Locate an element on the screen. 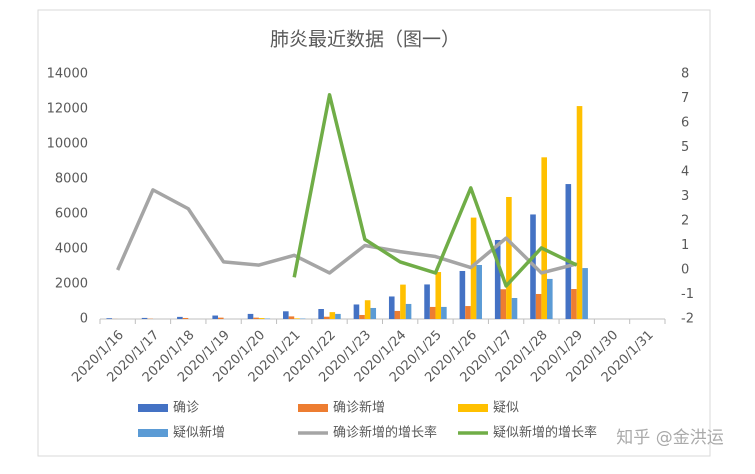 This screenshot has height=474, width=755. y2-tick-label: 7 is located at coordinates (685, 98).